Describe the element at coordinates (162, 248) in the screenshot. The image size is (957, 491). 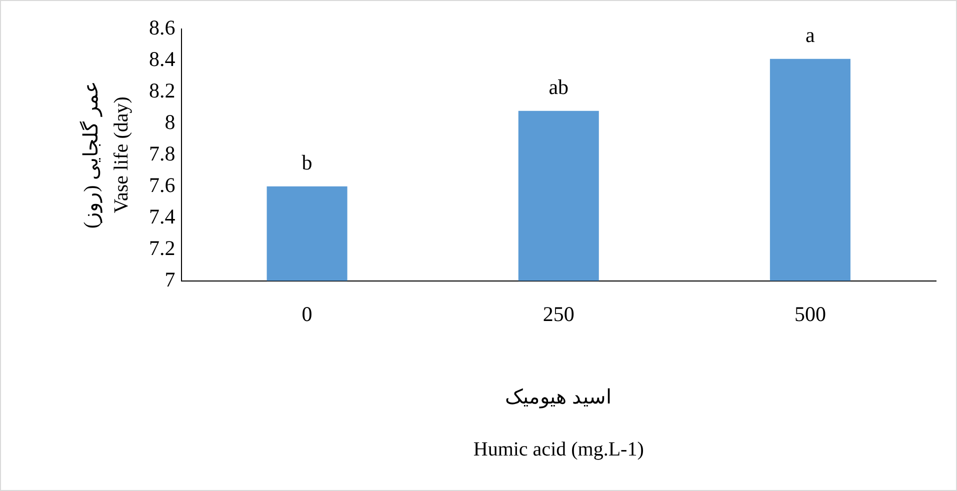
I see `y-tick-label: 7.2` at that location.